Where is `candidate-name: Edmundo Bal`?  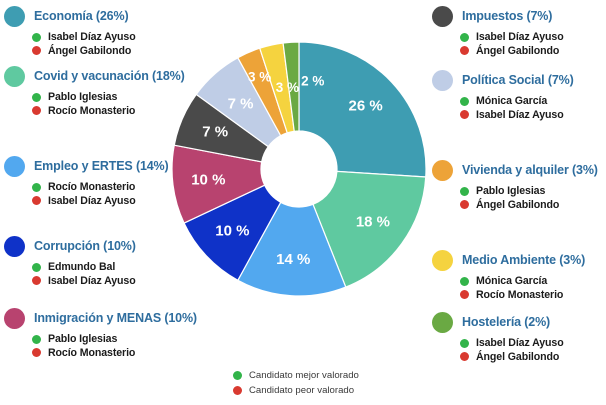 candidate-name: Edmundo Bal is located at coordinates (82, 267).